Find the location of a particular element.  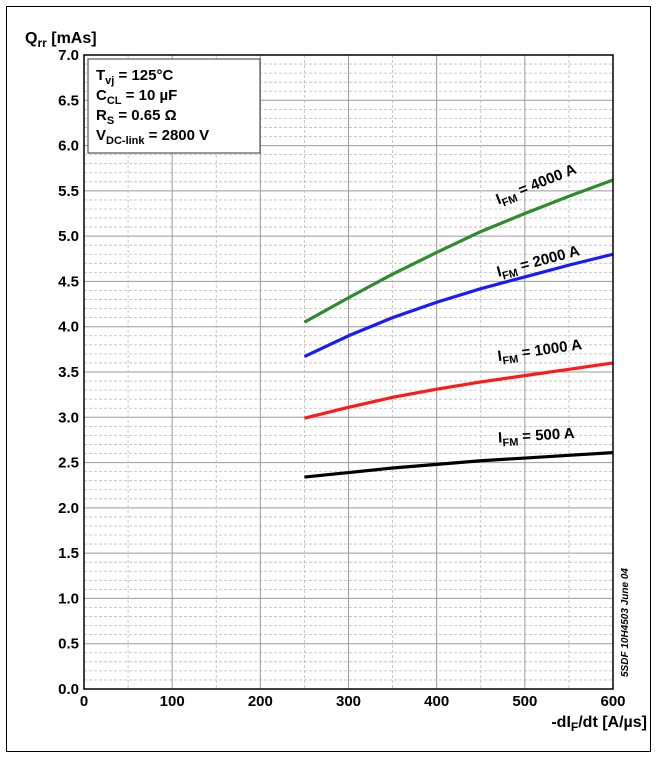

y-tick-label: 5.5 is located at coordinates (68, 191).